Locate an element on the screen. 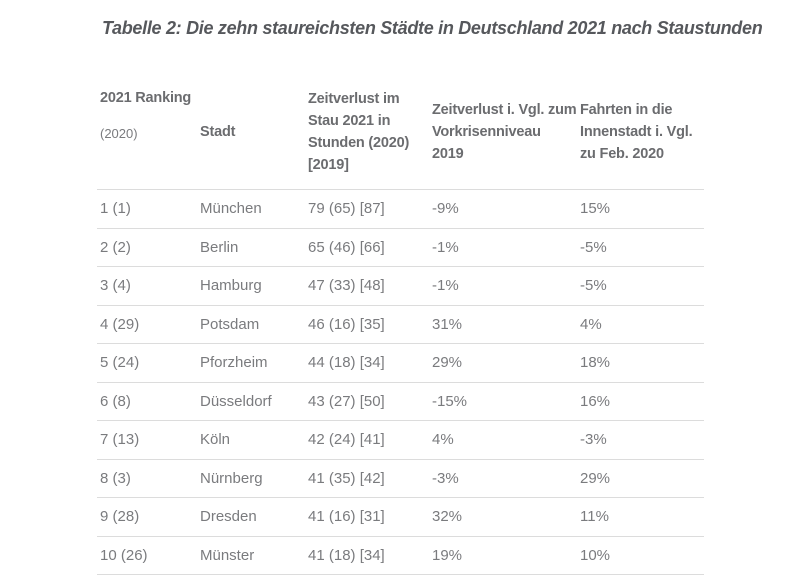 The image size is (800, 581). table-row: 7 (13) Köln 42 (24) [41] 4% -3% is located at coordinates (400, 440).